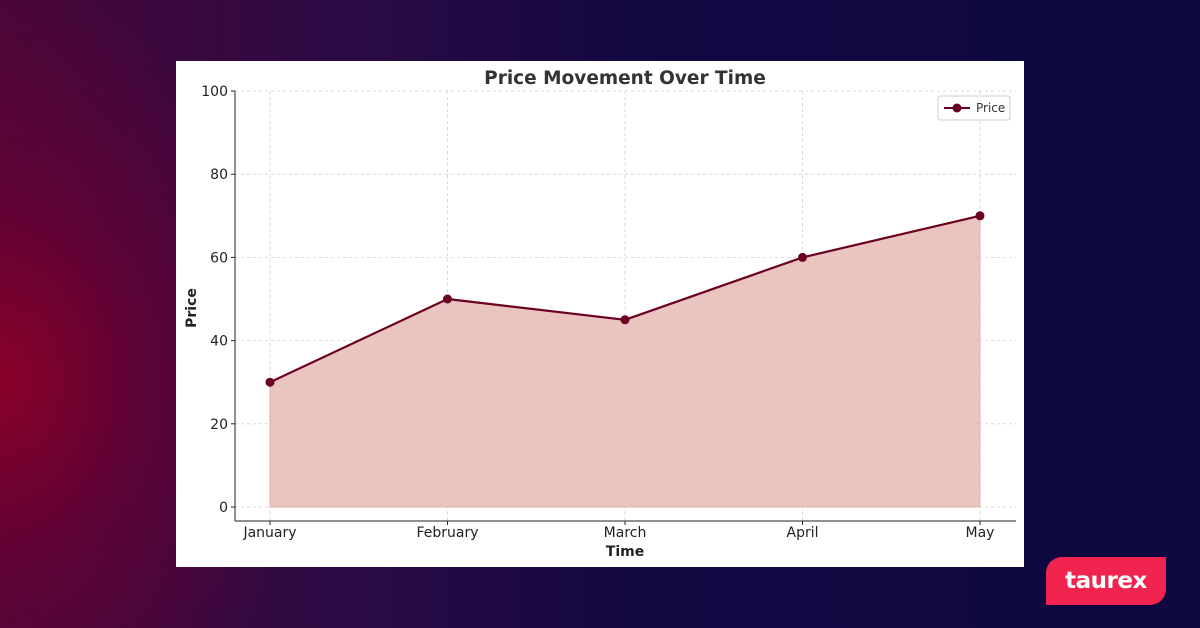 The height and width of the screenshot is (628, 1200). I want to click on legend-box, so click(974, 108).